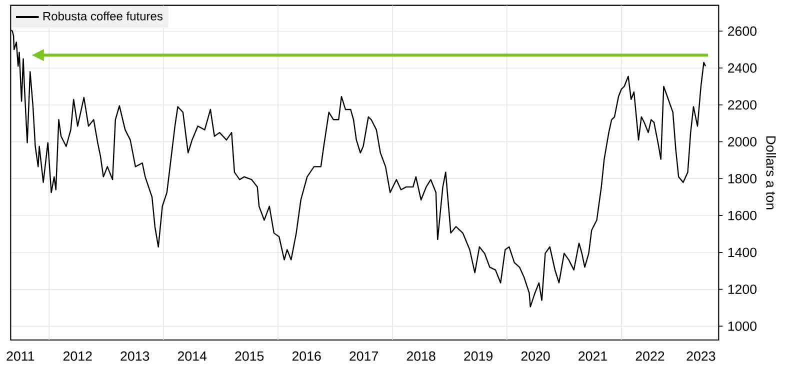 This screenshot has height=372, width=790. What do you see at coordinates (742, 326) in the screenshot?
I see `y-tick-label: 1000` at bounding box center [742, 326].